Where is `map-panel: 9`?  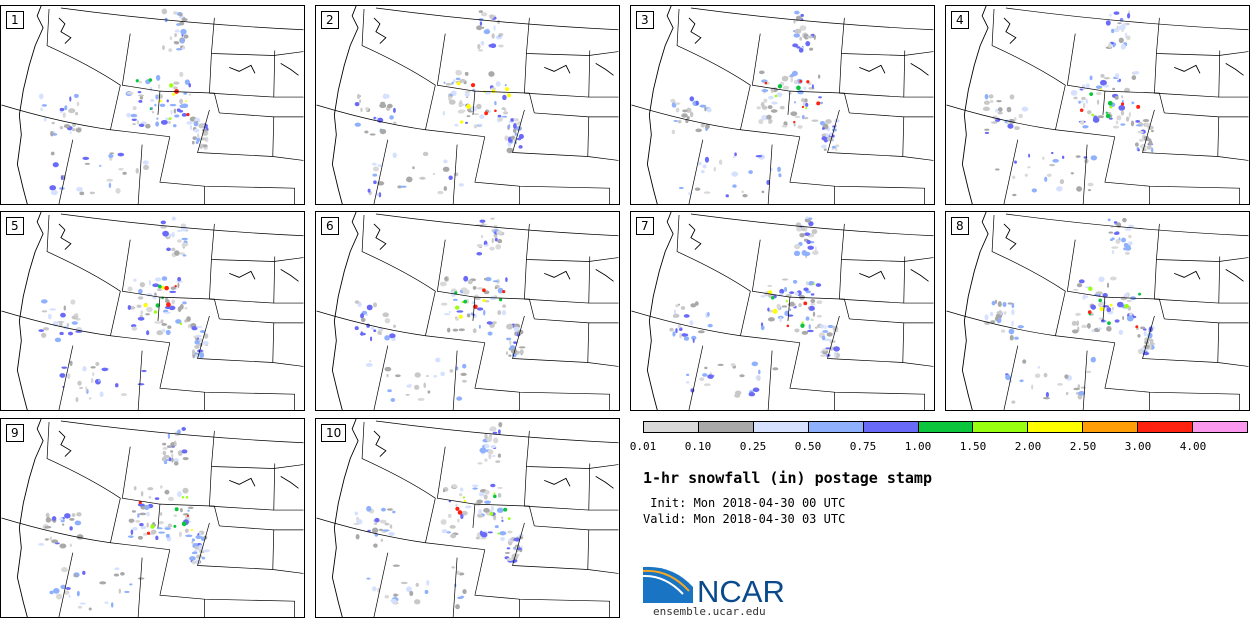
map-panel: 9 is located at coordinates (152, 518).